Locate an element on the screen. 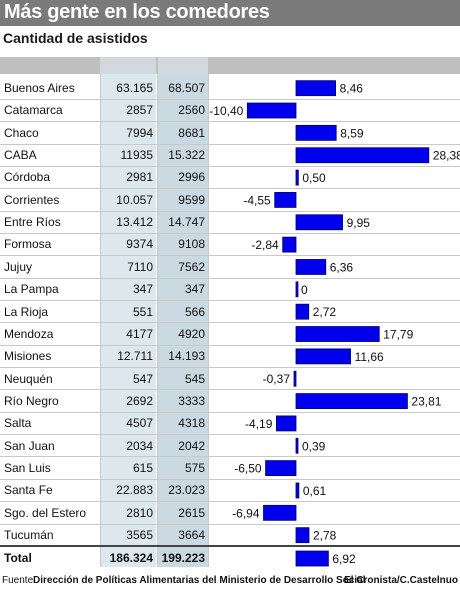 The height and width of the screenshot is (590, 460). row-name: Jujuy is located at coordinates (18, 266).